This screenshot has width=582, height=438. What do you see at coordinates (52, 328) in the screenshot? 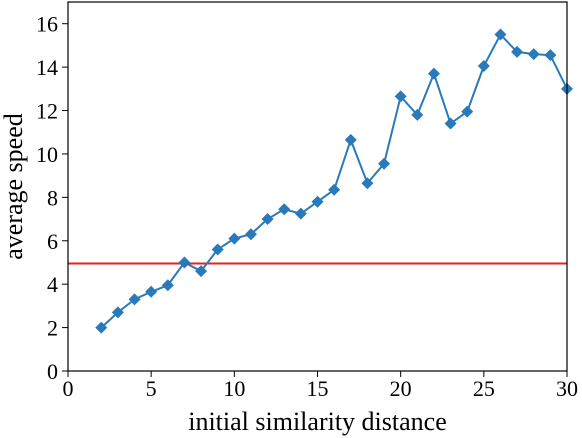
I see `y-tick-label: 2` at bounding box center [52, 328].